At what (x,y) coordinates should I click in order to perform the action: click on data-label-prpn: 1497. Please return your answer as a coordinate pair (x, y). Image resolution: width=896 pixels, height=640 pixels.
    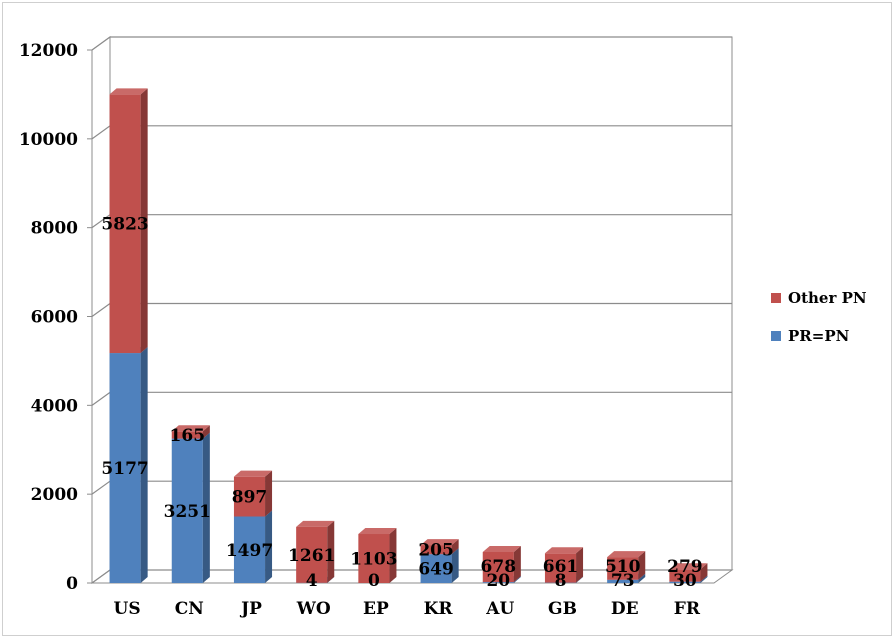
    Looking at the image, I should click on (249, 551).